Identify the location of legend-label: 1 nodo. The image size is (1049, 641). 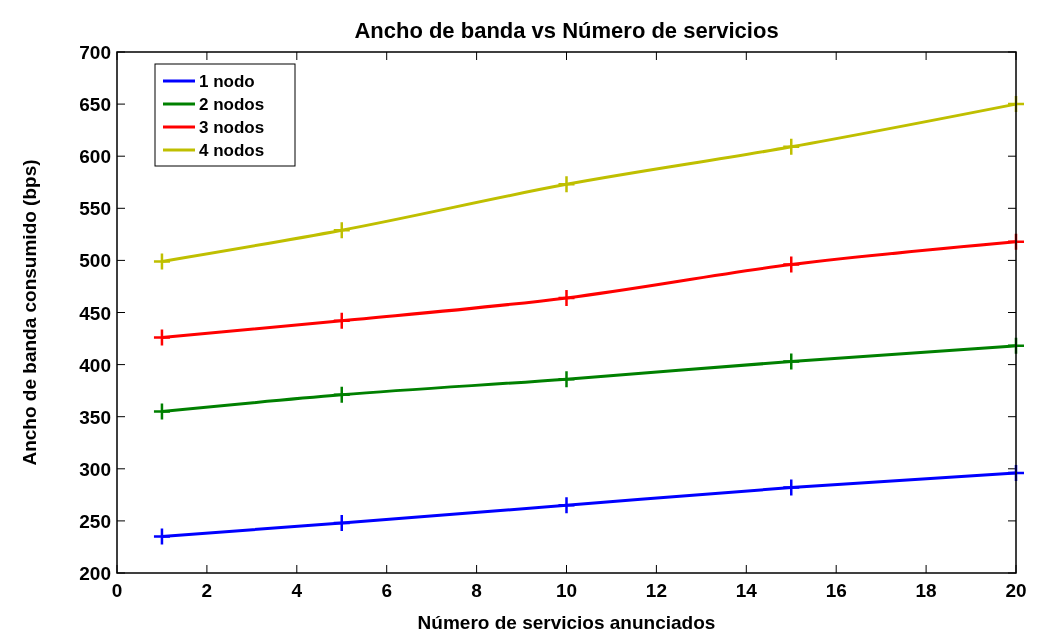
(227, 81).